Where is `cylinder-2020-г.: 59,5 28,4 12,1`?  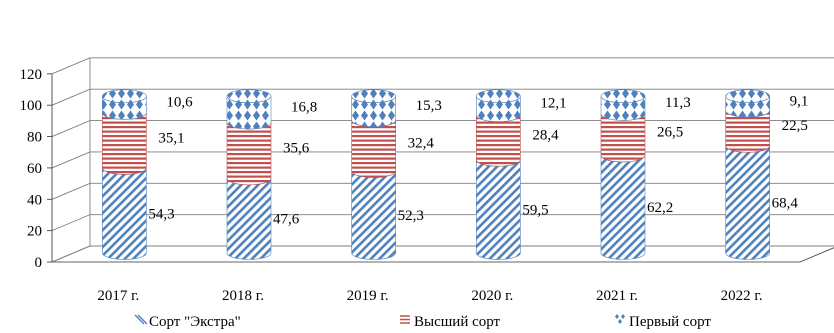 cylinder-2020-г.: 59,5 28,4 12,1 is located at coordinates (521, 174).